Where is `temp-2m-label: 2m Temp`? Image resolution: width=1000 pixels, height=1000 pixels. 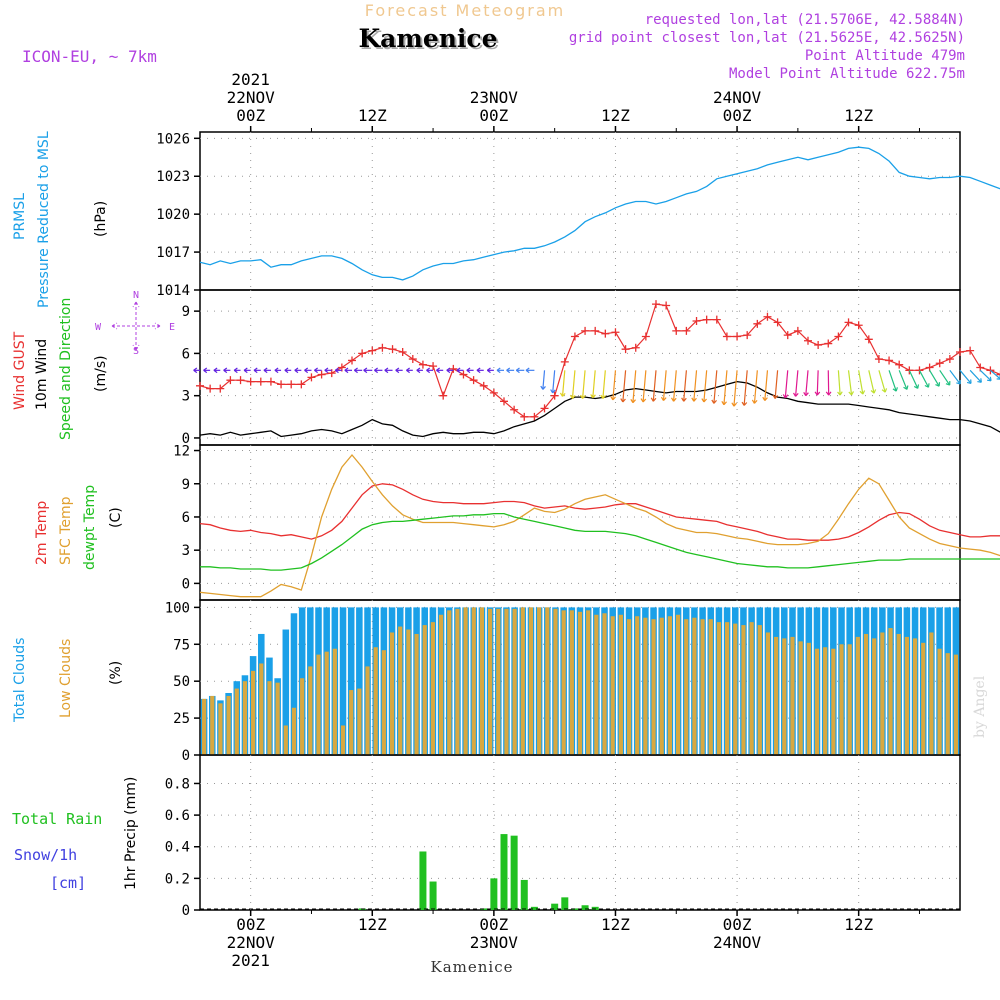
temp-2m-label: 2m Temp is located at coordinates (42, 533).